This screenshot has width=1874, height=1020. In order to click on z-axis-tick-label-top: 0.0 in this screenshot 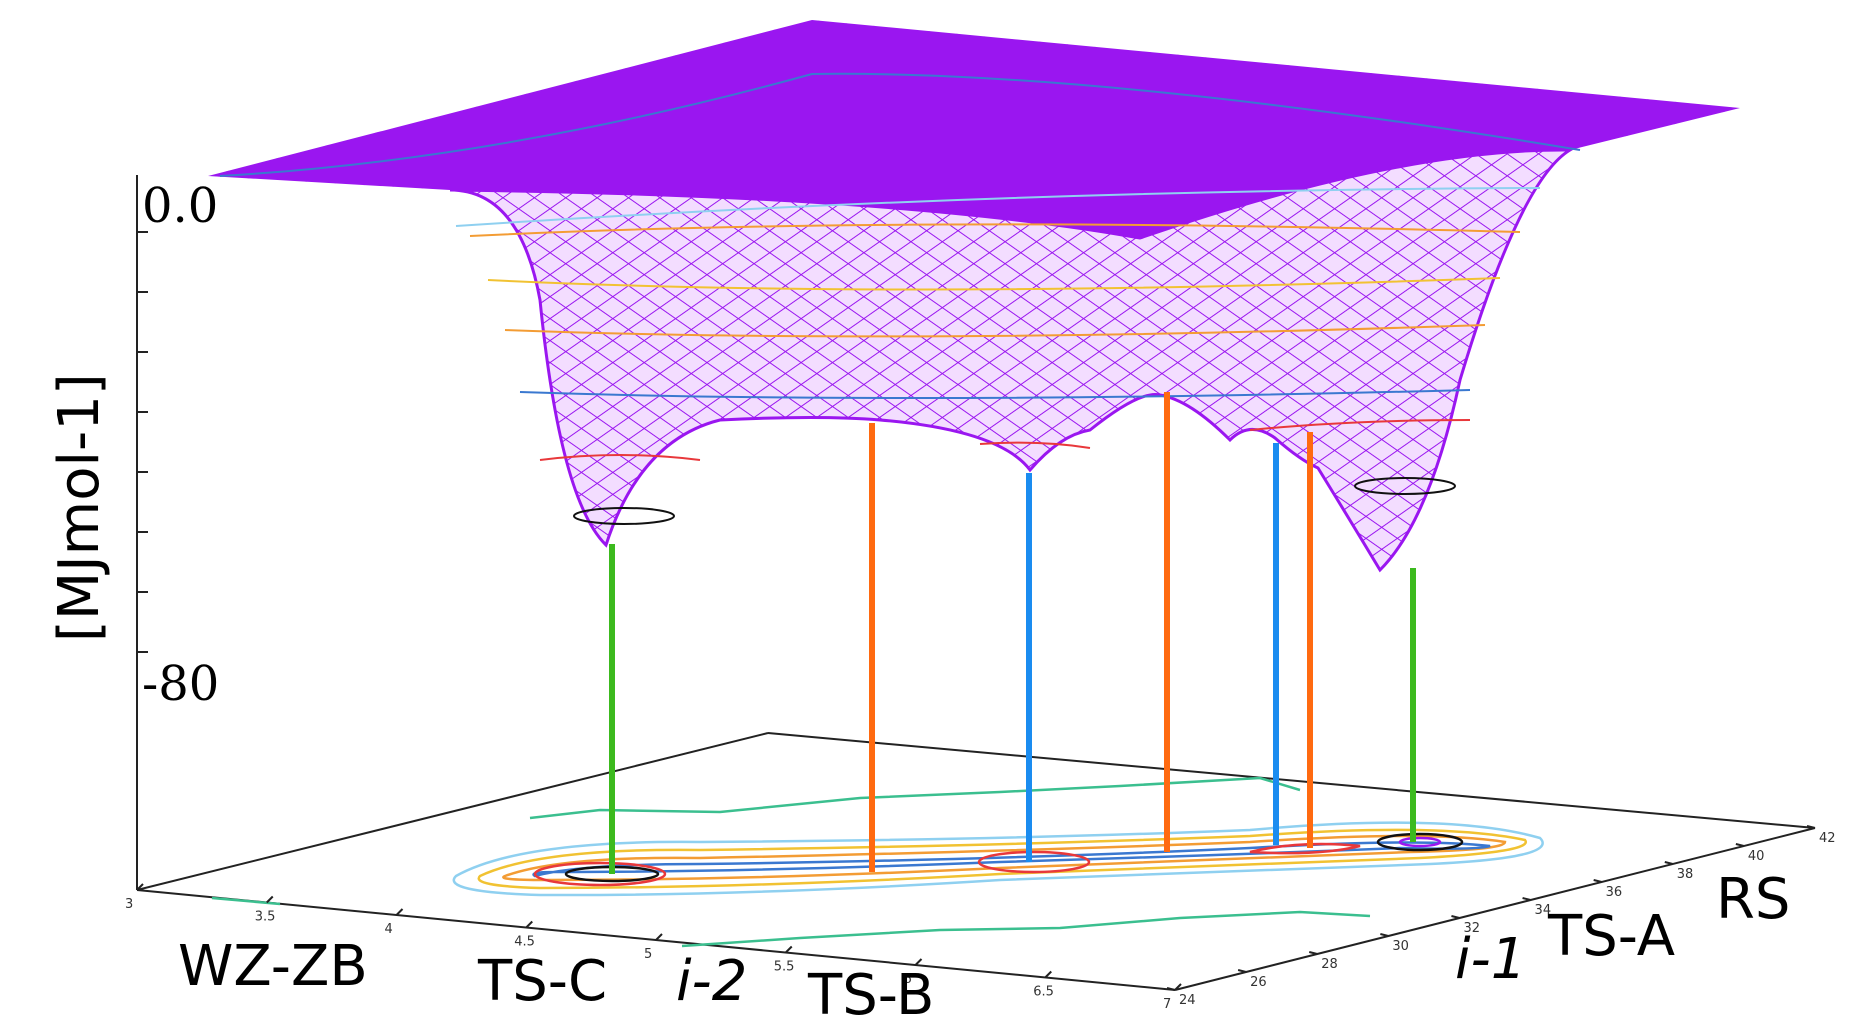, I will do `click(180, 206)`.